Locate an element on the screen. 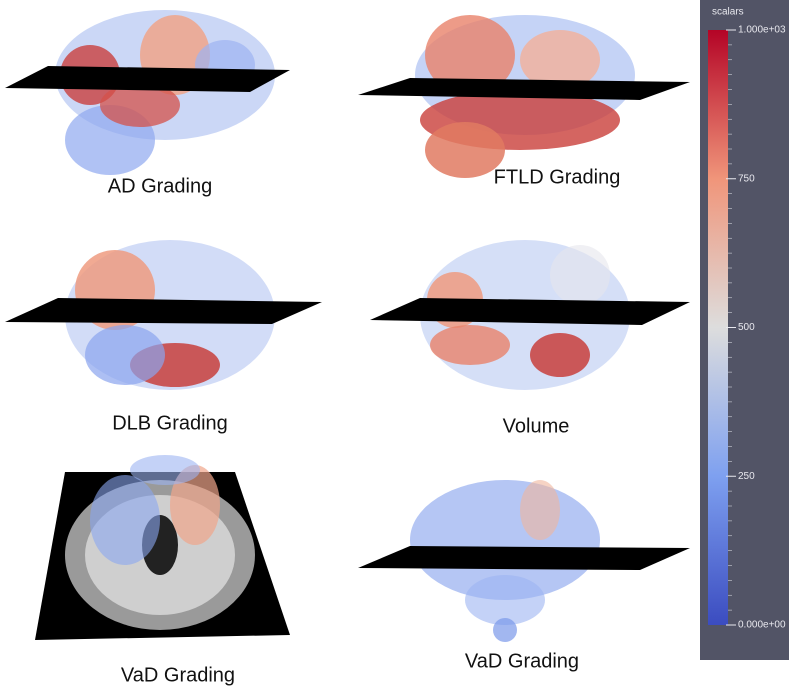 The width and height of the screenshot is (789, 689). colorbar-title: scalars is located at coordinates (728, 12).